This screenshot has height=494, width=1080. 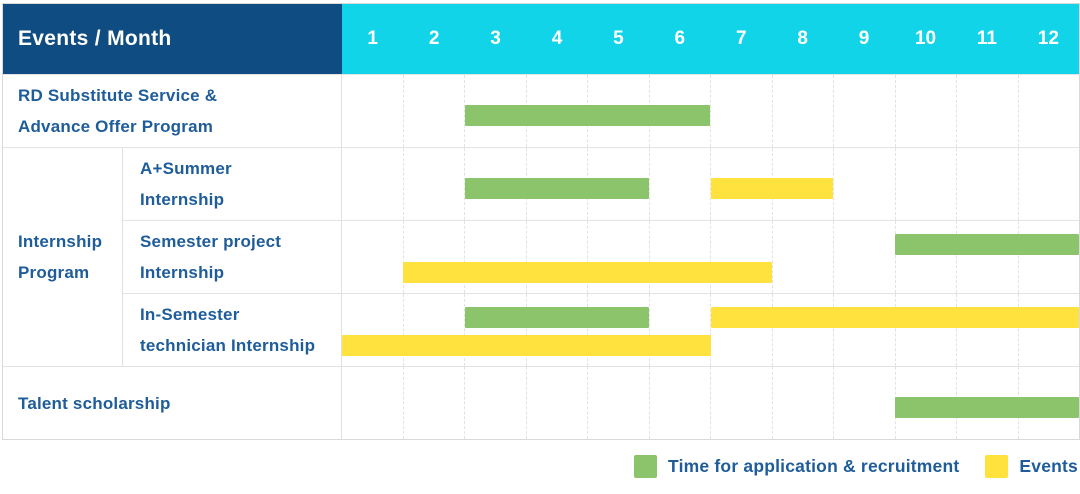 I want to click on row-label-text: A+Summer Internship, so click(x=186, y=184).